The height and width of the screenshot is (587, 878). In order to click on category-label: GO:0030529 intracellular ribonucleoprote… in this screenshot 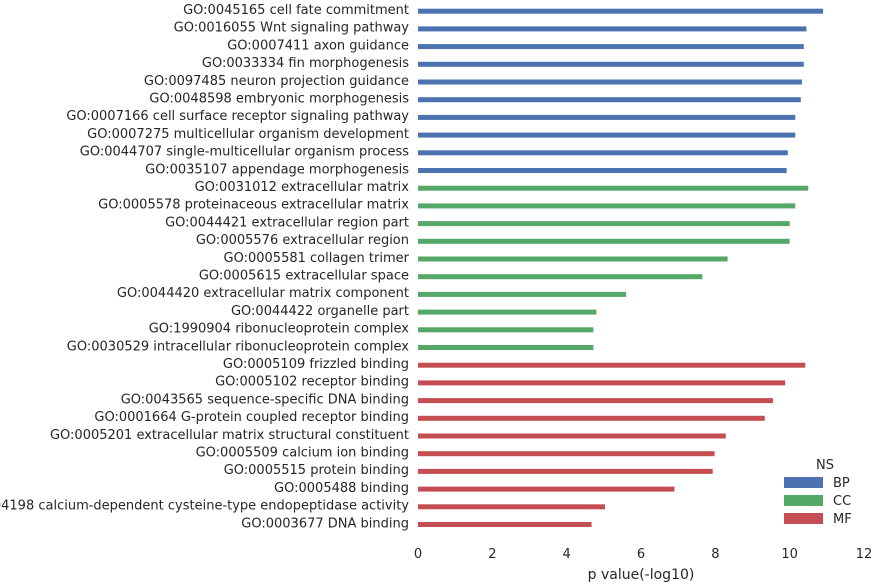, I will do `click(238, 346)`.